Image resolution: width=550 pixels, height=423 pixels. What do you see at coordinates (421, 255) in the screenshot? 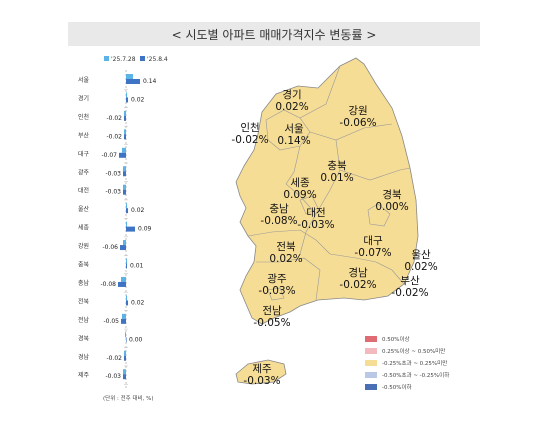
I see `region-name: 울산` at bounding box center [421, 255].